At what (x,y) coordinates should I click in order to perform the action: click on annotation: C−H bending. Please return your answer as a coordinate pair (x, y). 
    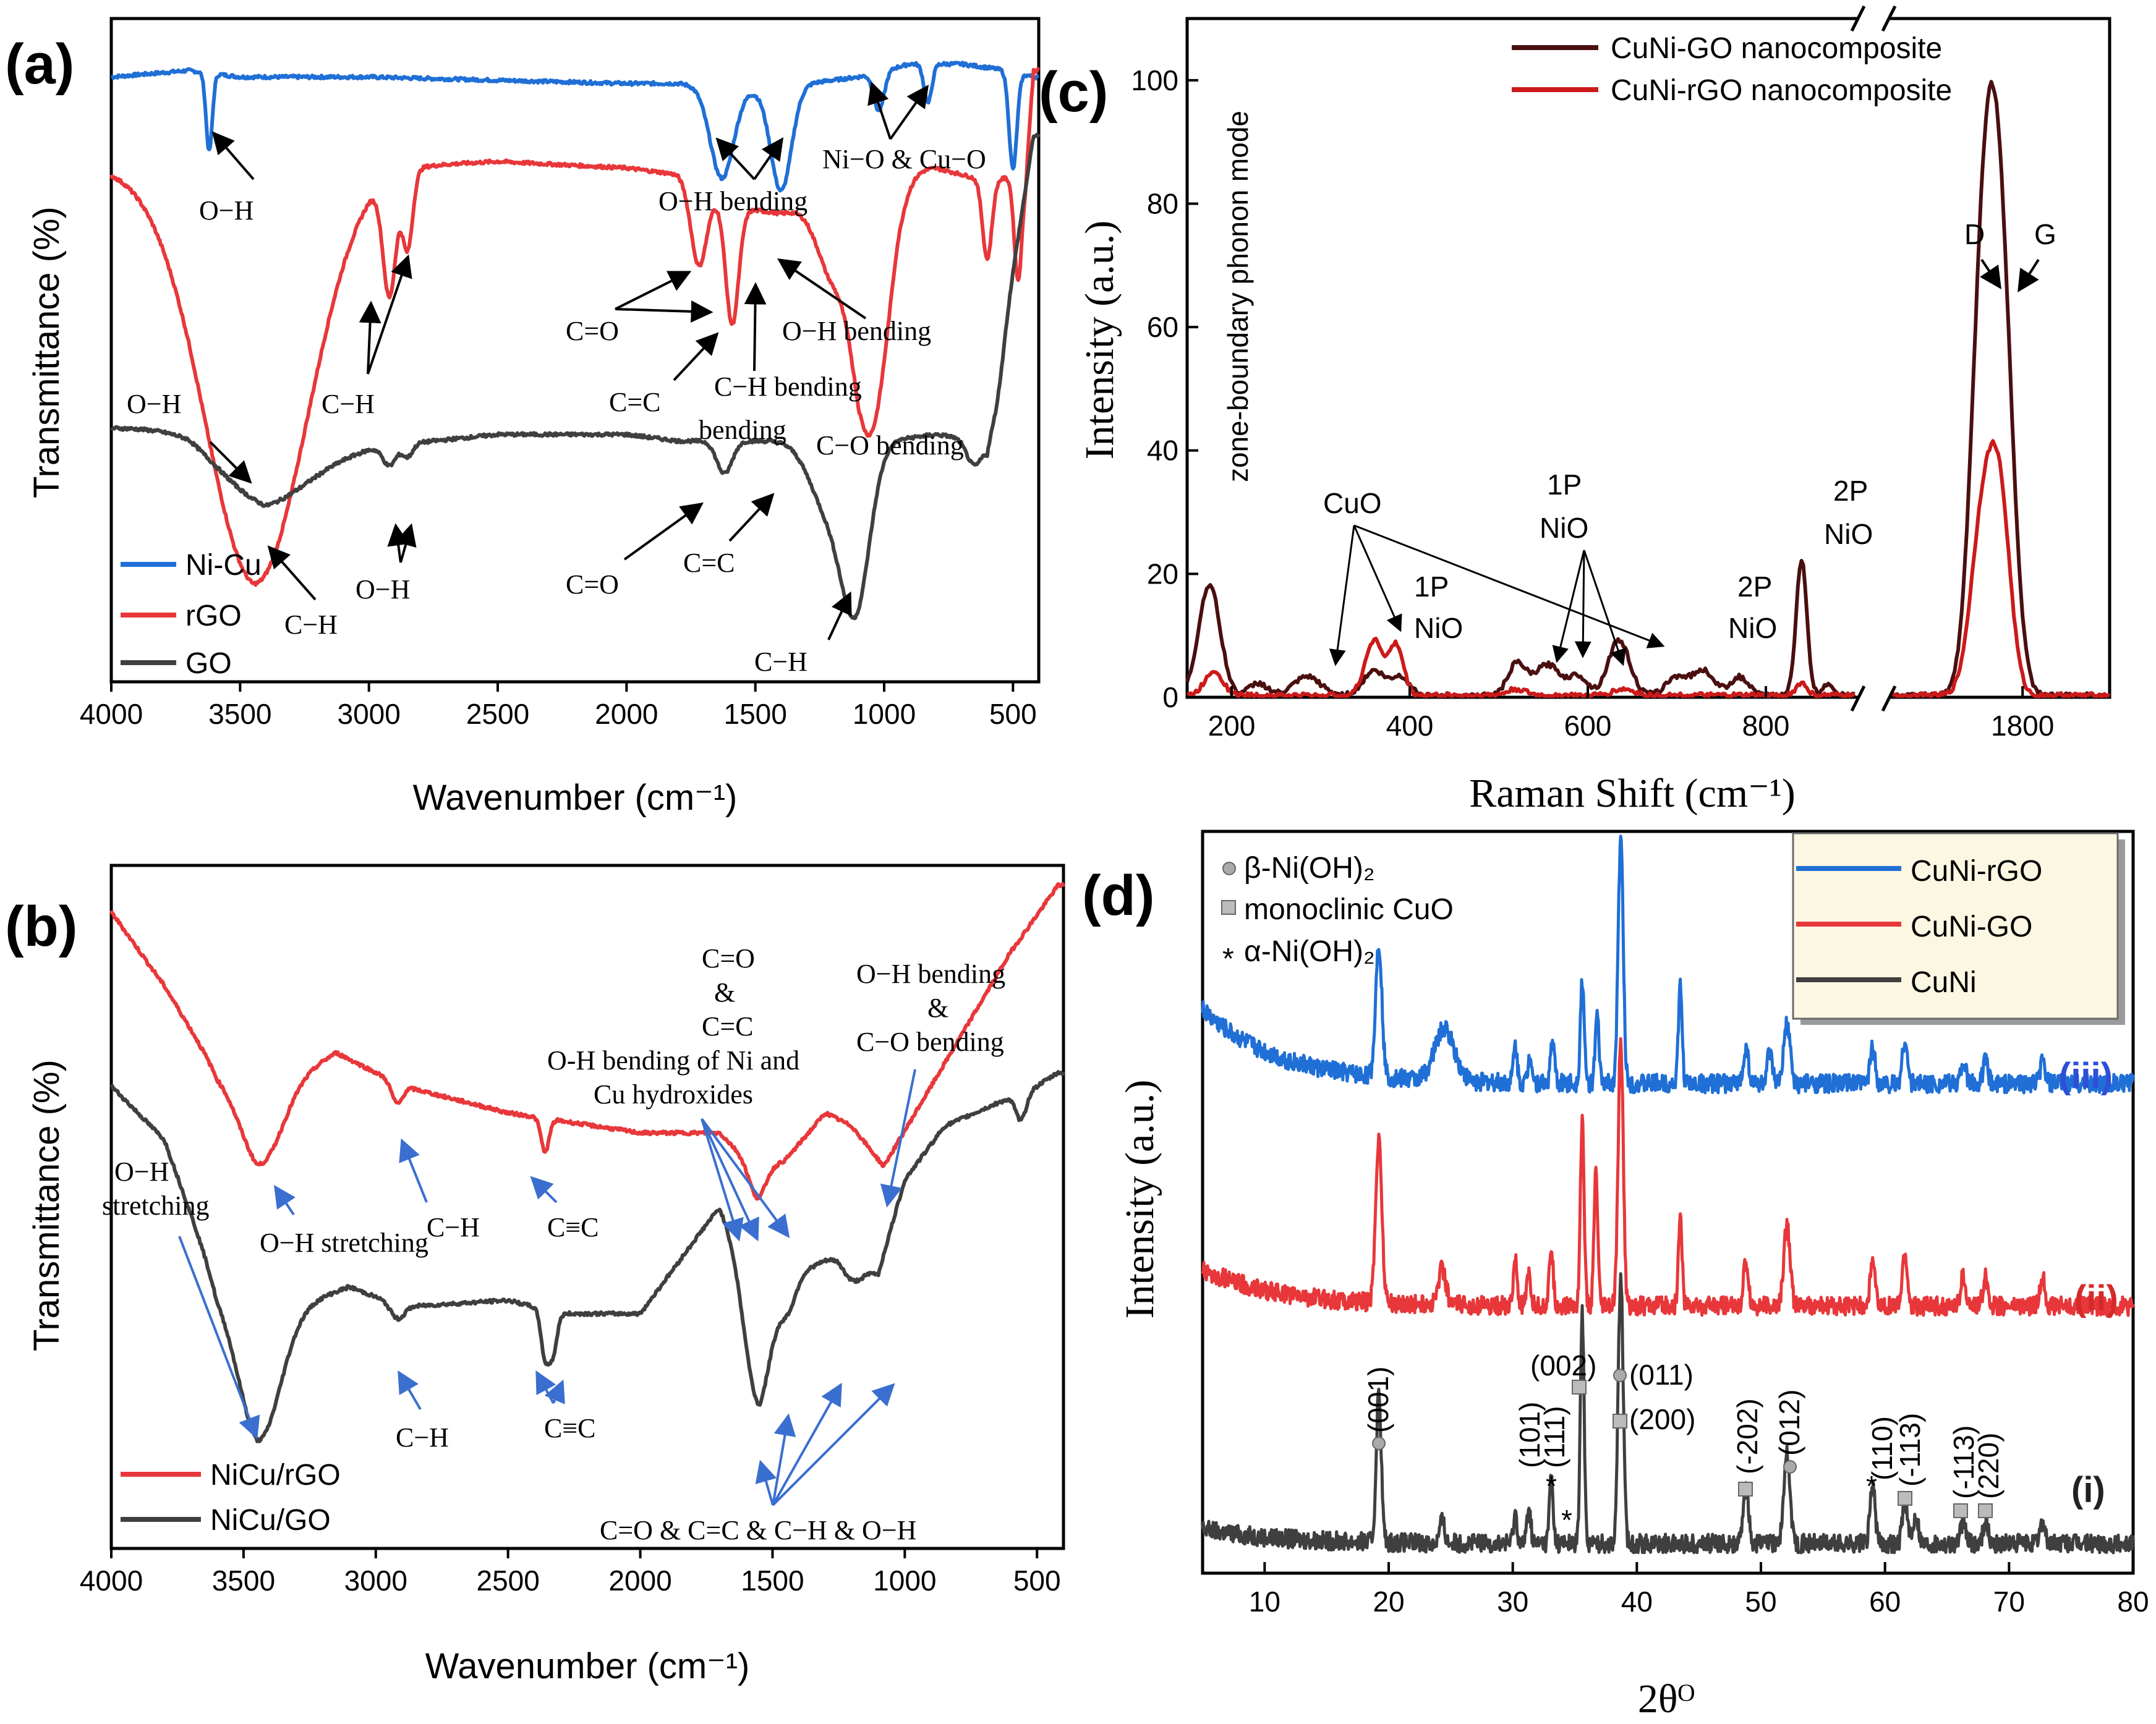
    Looking at the image, I should click on (788, 387).